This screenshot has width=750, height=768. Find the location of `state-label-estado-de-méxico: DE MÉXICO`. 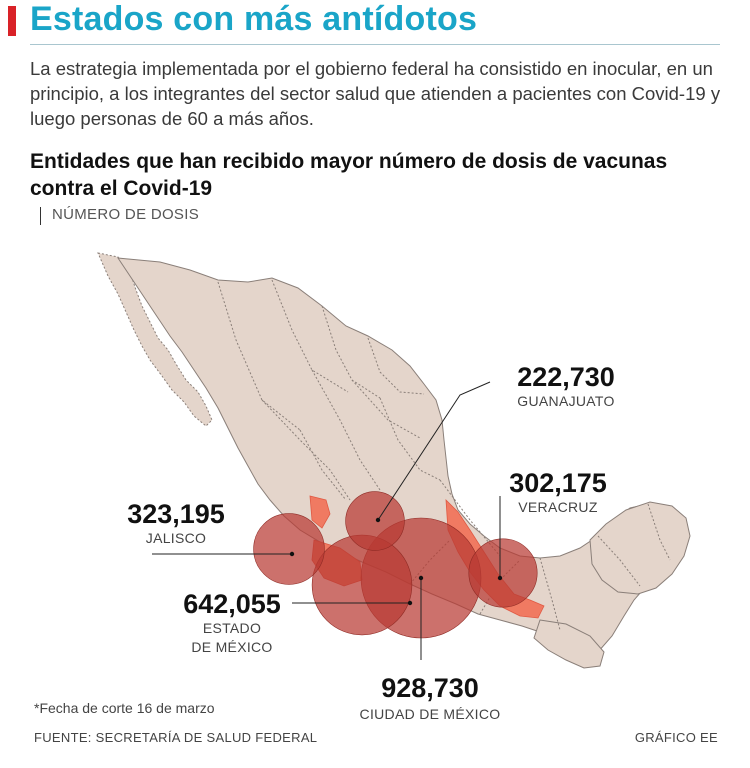

state-label-estado-de-méxico: DE MÉXICO is located at coordinates (231, 647).